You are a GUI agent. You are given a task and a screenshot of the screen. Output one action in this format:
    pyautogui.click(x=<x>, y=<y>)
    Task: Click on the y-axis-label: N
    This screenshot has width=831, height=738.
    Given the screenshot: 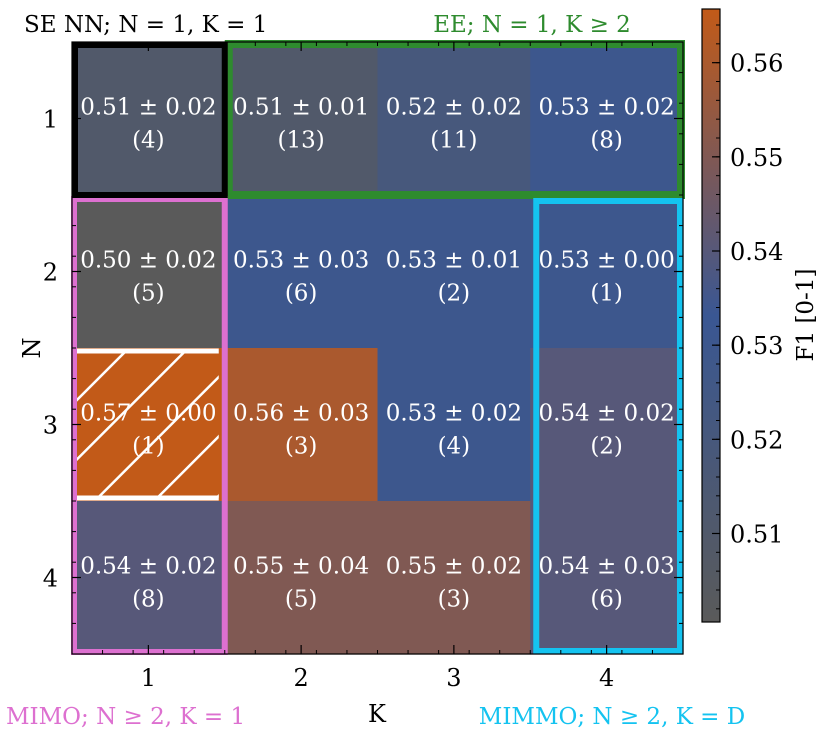 What is the action you would take?
    pyautogui.click(x=32, y=348)
    